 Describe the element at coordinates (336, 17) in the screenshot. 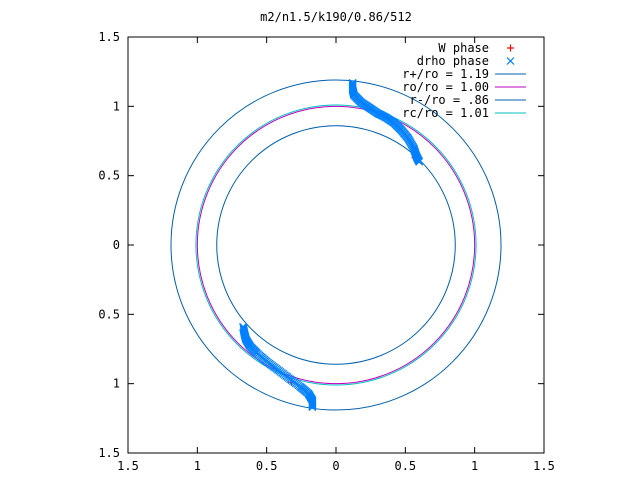

I see `chart-title: m2/n1.5/k190/0.86/512` at that location.